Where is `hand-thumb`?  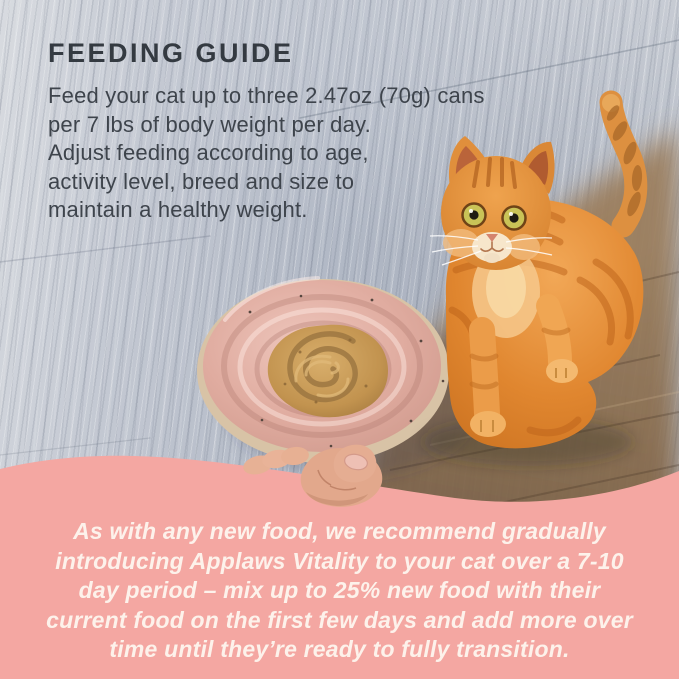 hand-thumb is located at coordinates (355, 463).